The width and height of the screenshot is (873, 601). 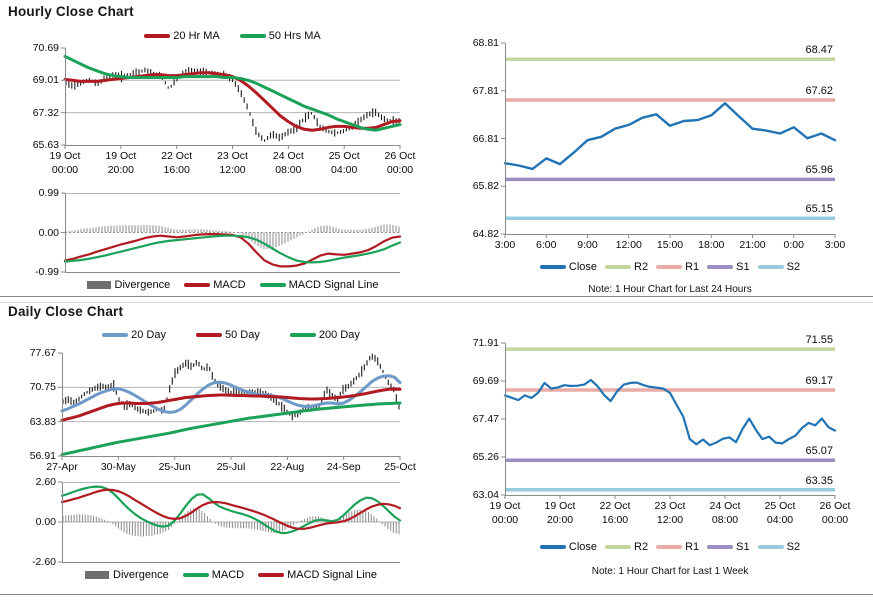 I want to click on legend-label: 50 Hrs MA, so click(x=294, y=36).